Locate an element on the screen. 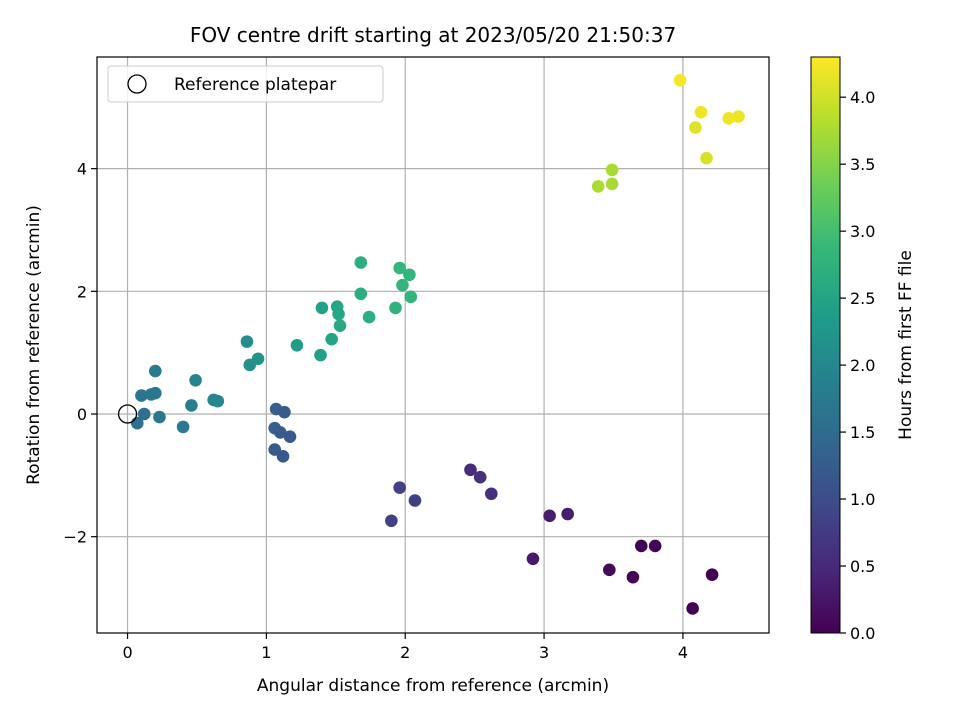  colorbar-gradient is located at coordinates (825, 345).